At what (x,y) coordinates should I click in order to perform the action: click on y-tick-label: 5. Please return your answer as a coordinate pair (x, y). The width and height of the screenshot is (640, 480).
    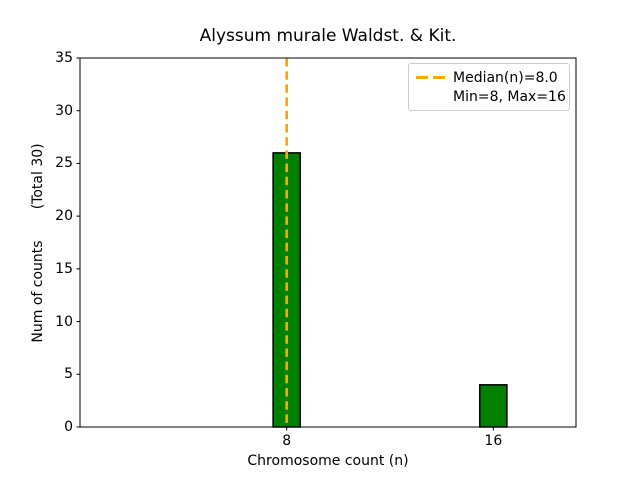
    Looking at the image, I should click on (68, 374).